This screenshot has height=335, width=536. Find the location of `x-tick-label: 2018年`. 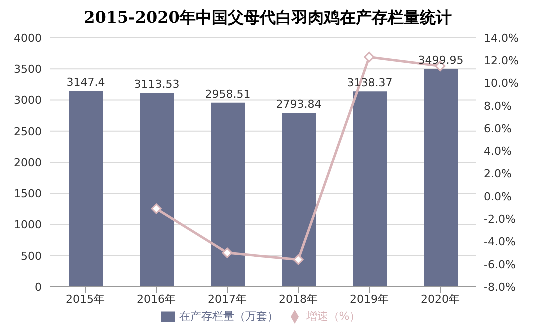

x-tick-label: 2018年 is located at coordinates (298, 299).